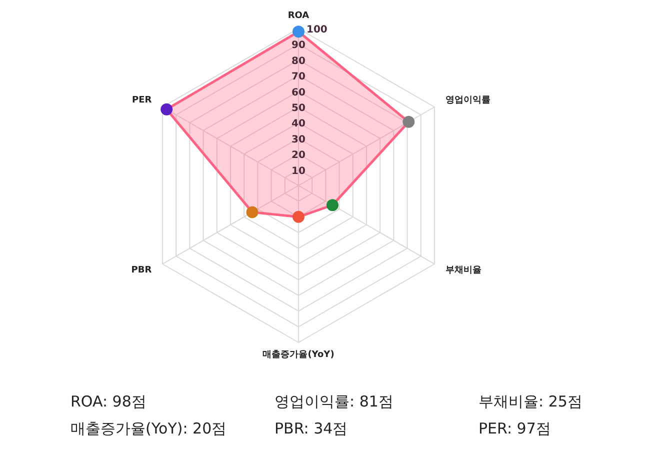  What do you see at coordinates (299, 156) in the screenshot?
I see `y-tick-label: 20` at bounding box center [299, 156].